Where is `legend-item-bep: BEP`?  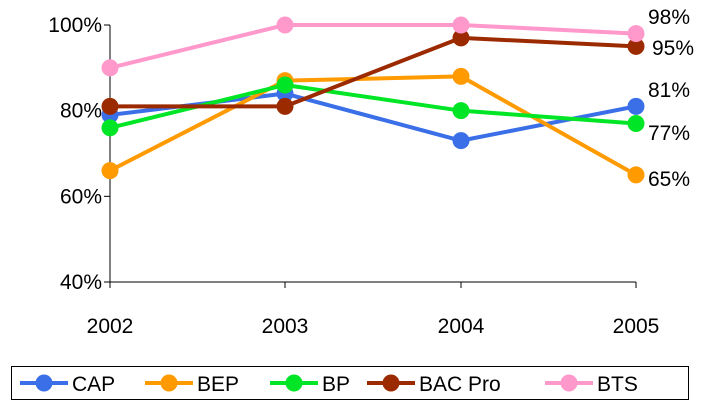 legend-item-bep: BEP is located at coordinates (192, 384).